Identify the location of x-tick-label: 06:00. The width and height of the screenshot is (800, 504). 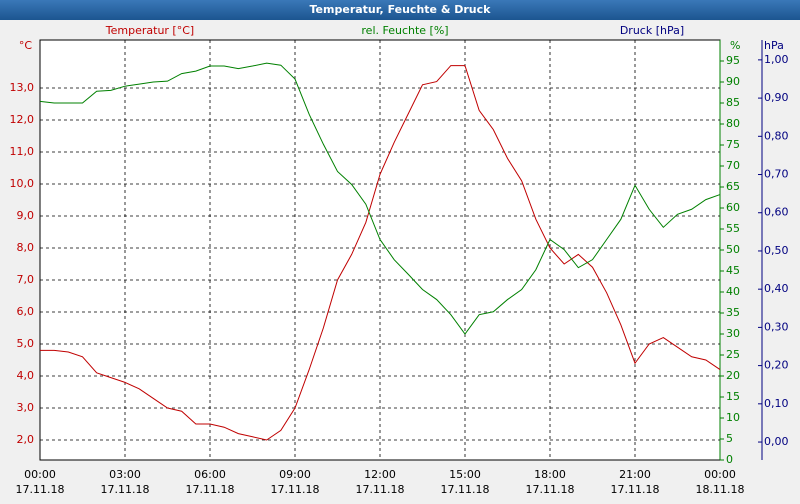
(210, 474).